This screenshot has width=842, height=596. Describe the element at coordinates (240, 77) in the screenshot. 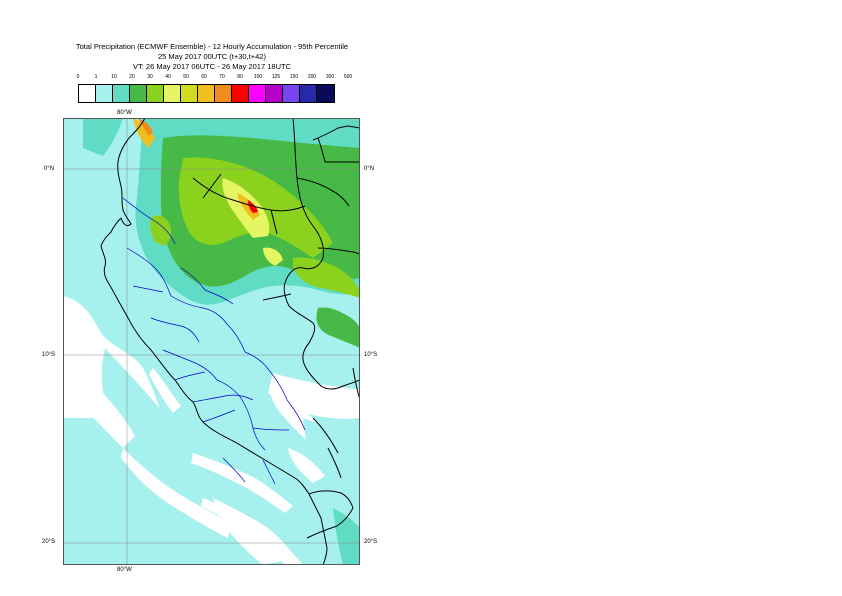

I see `legend-label: 80` at that location.